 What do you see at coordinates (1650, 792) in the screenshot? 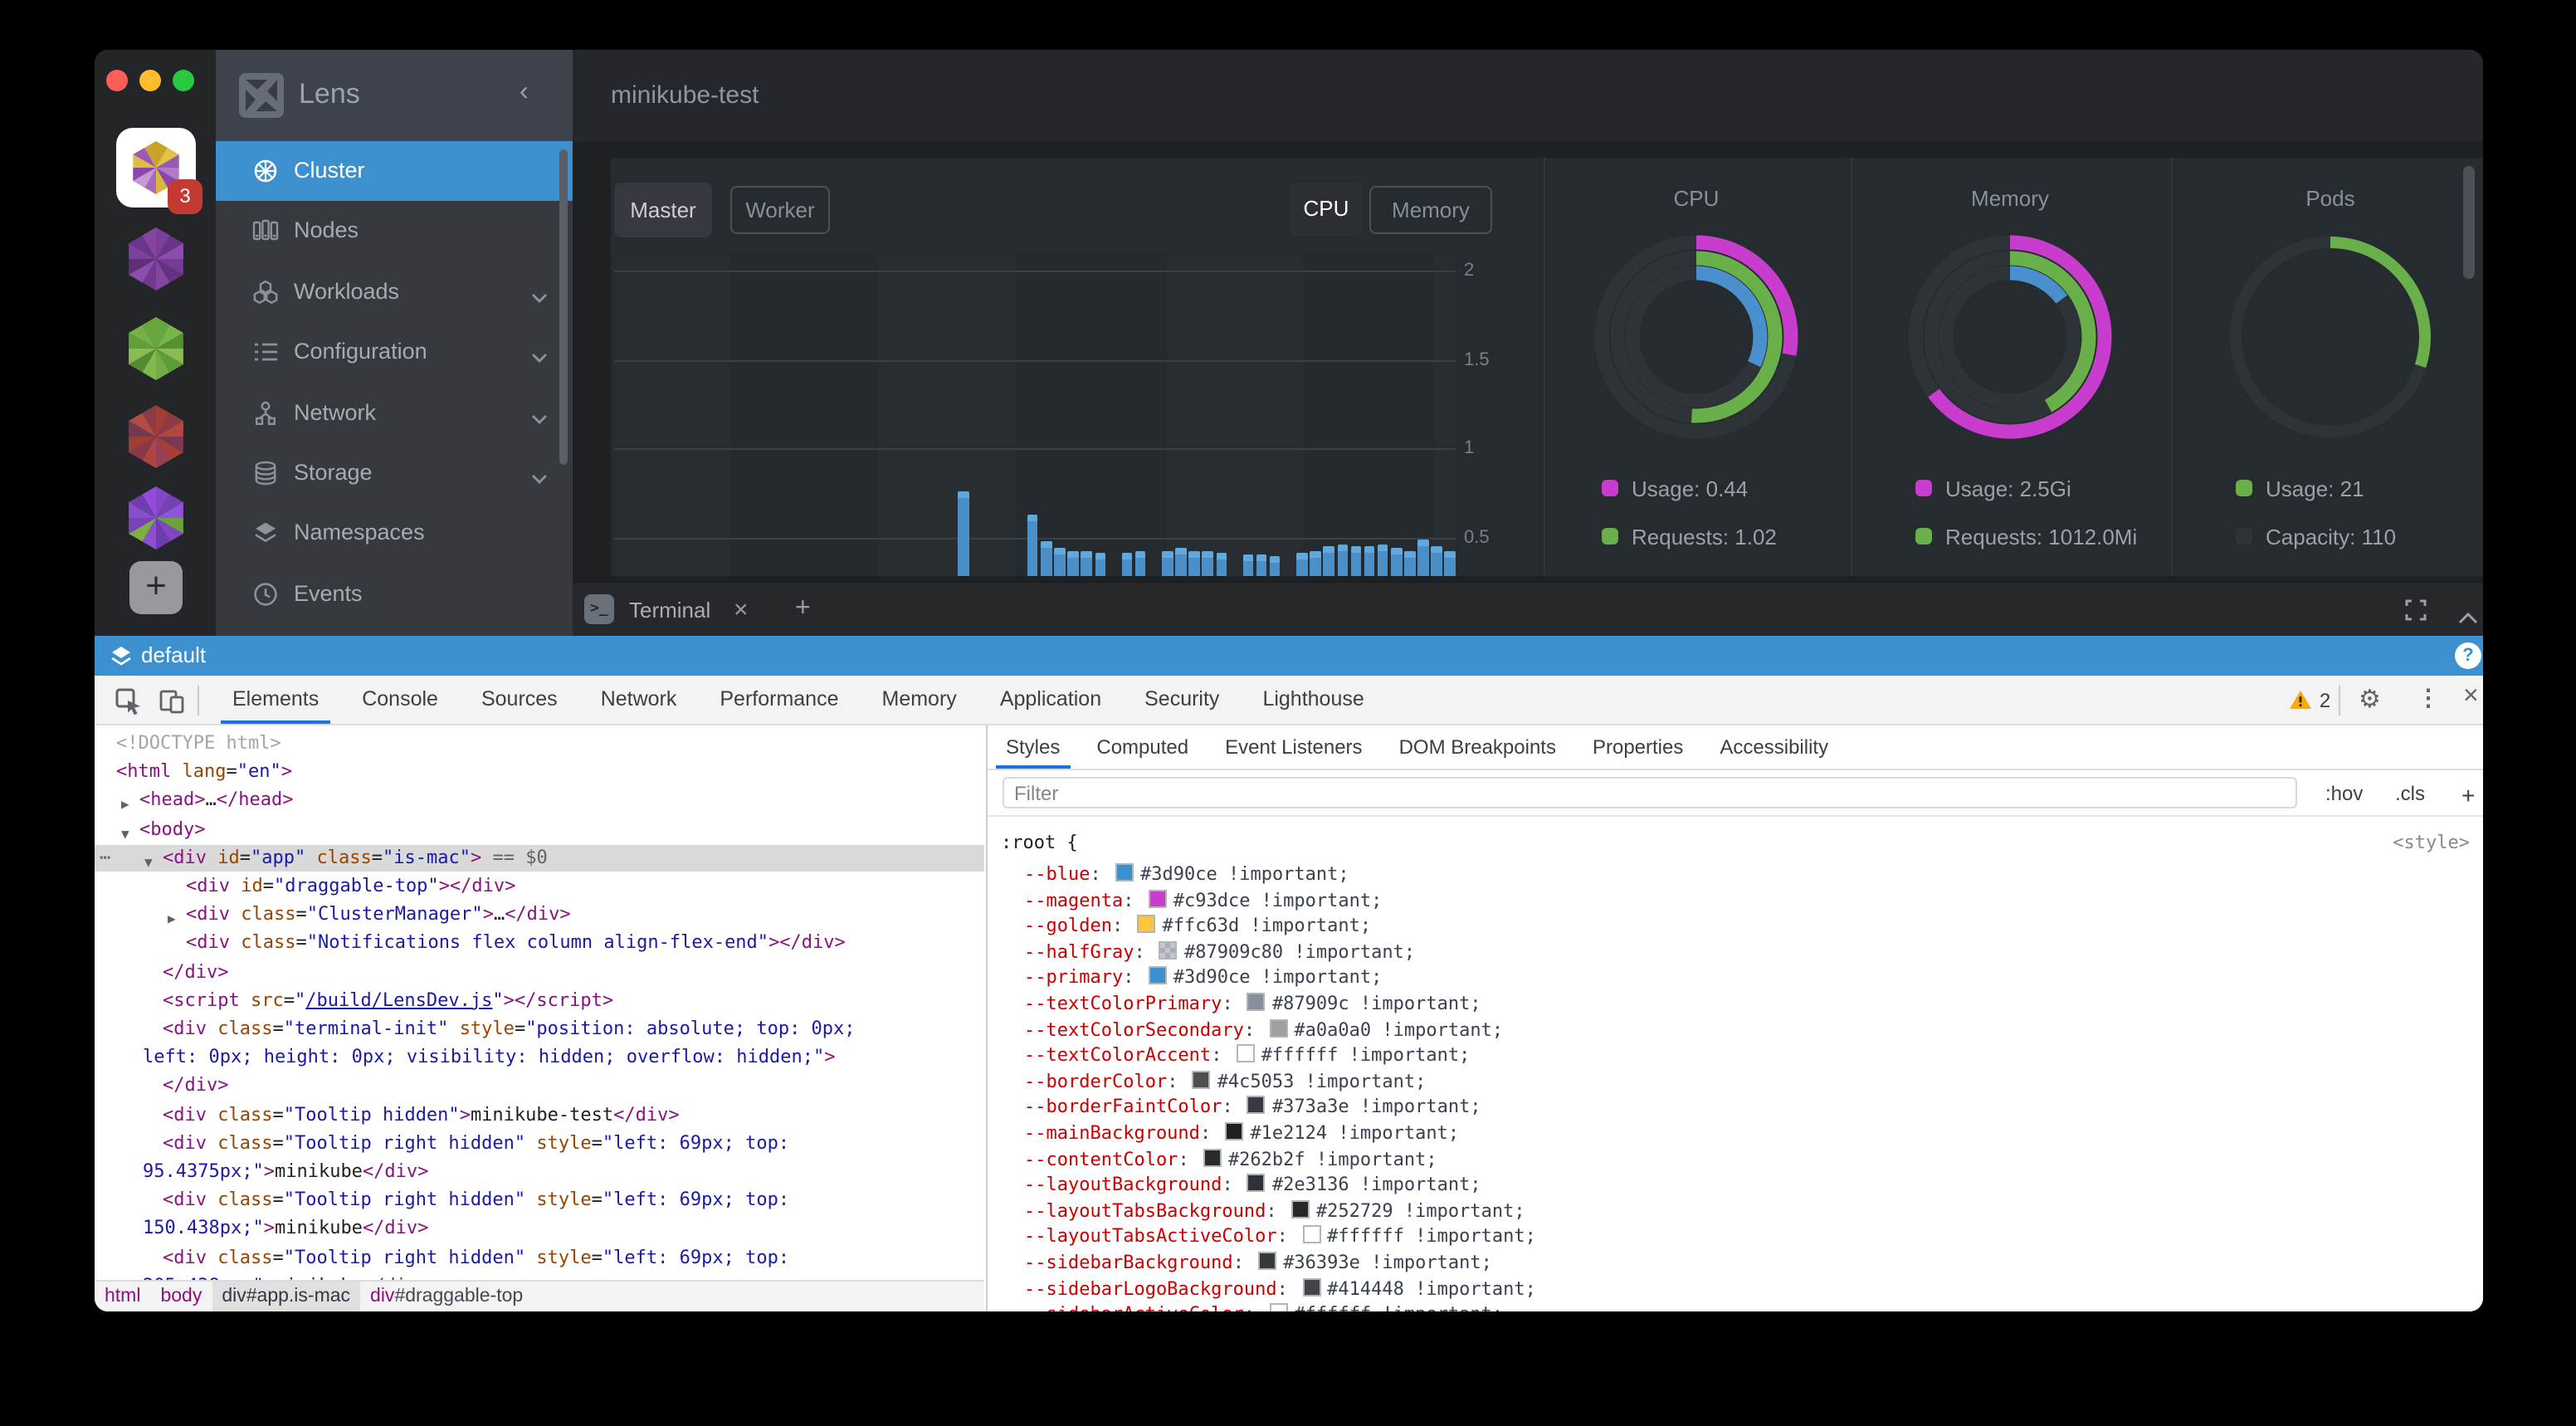
I see `styles-filter-input` at bounding box center [1650, 792].